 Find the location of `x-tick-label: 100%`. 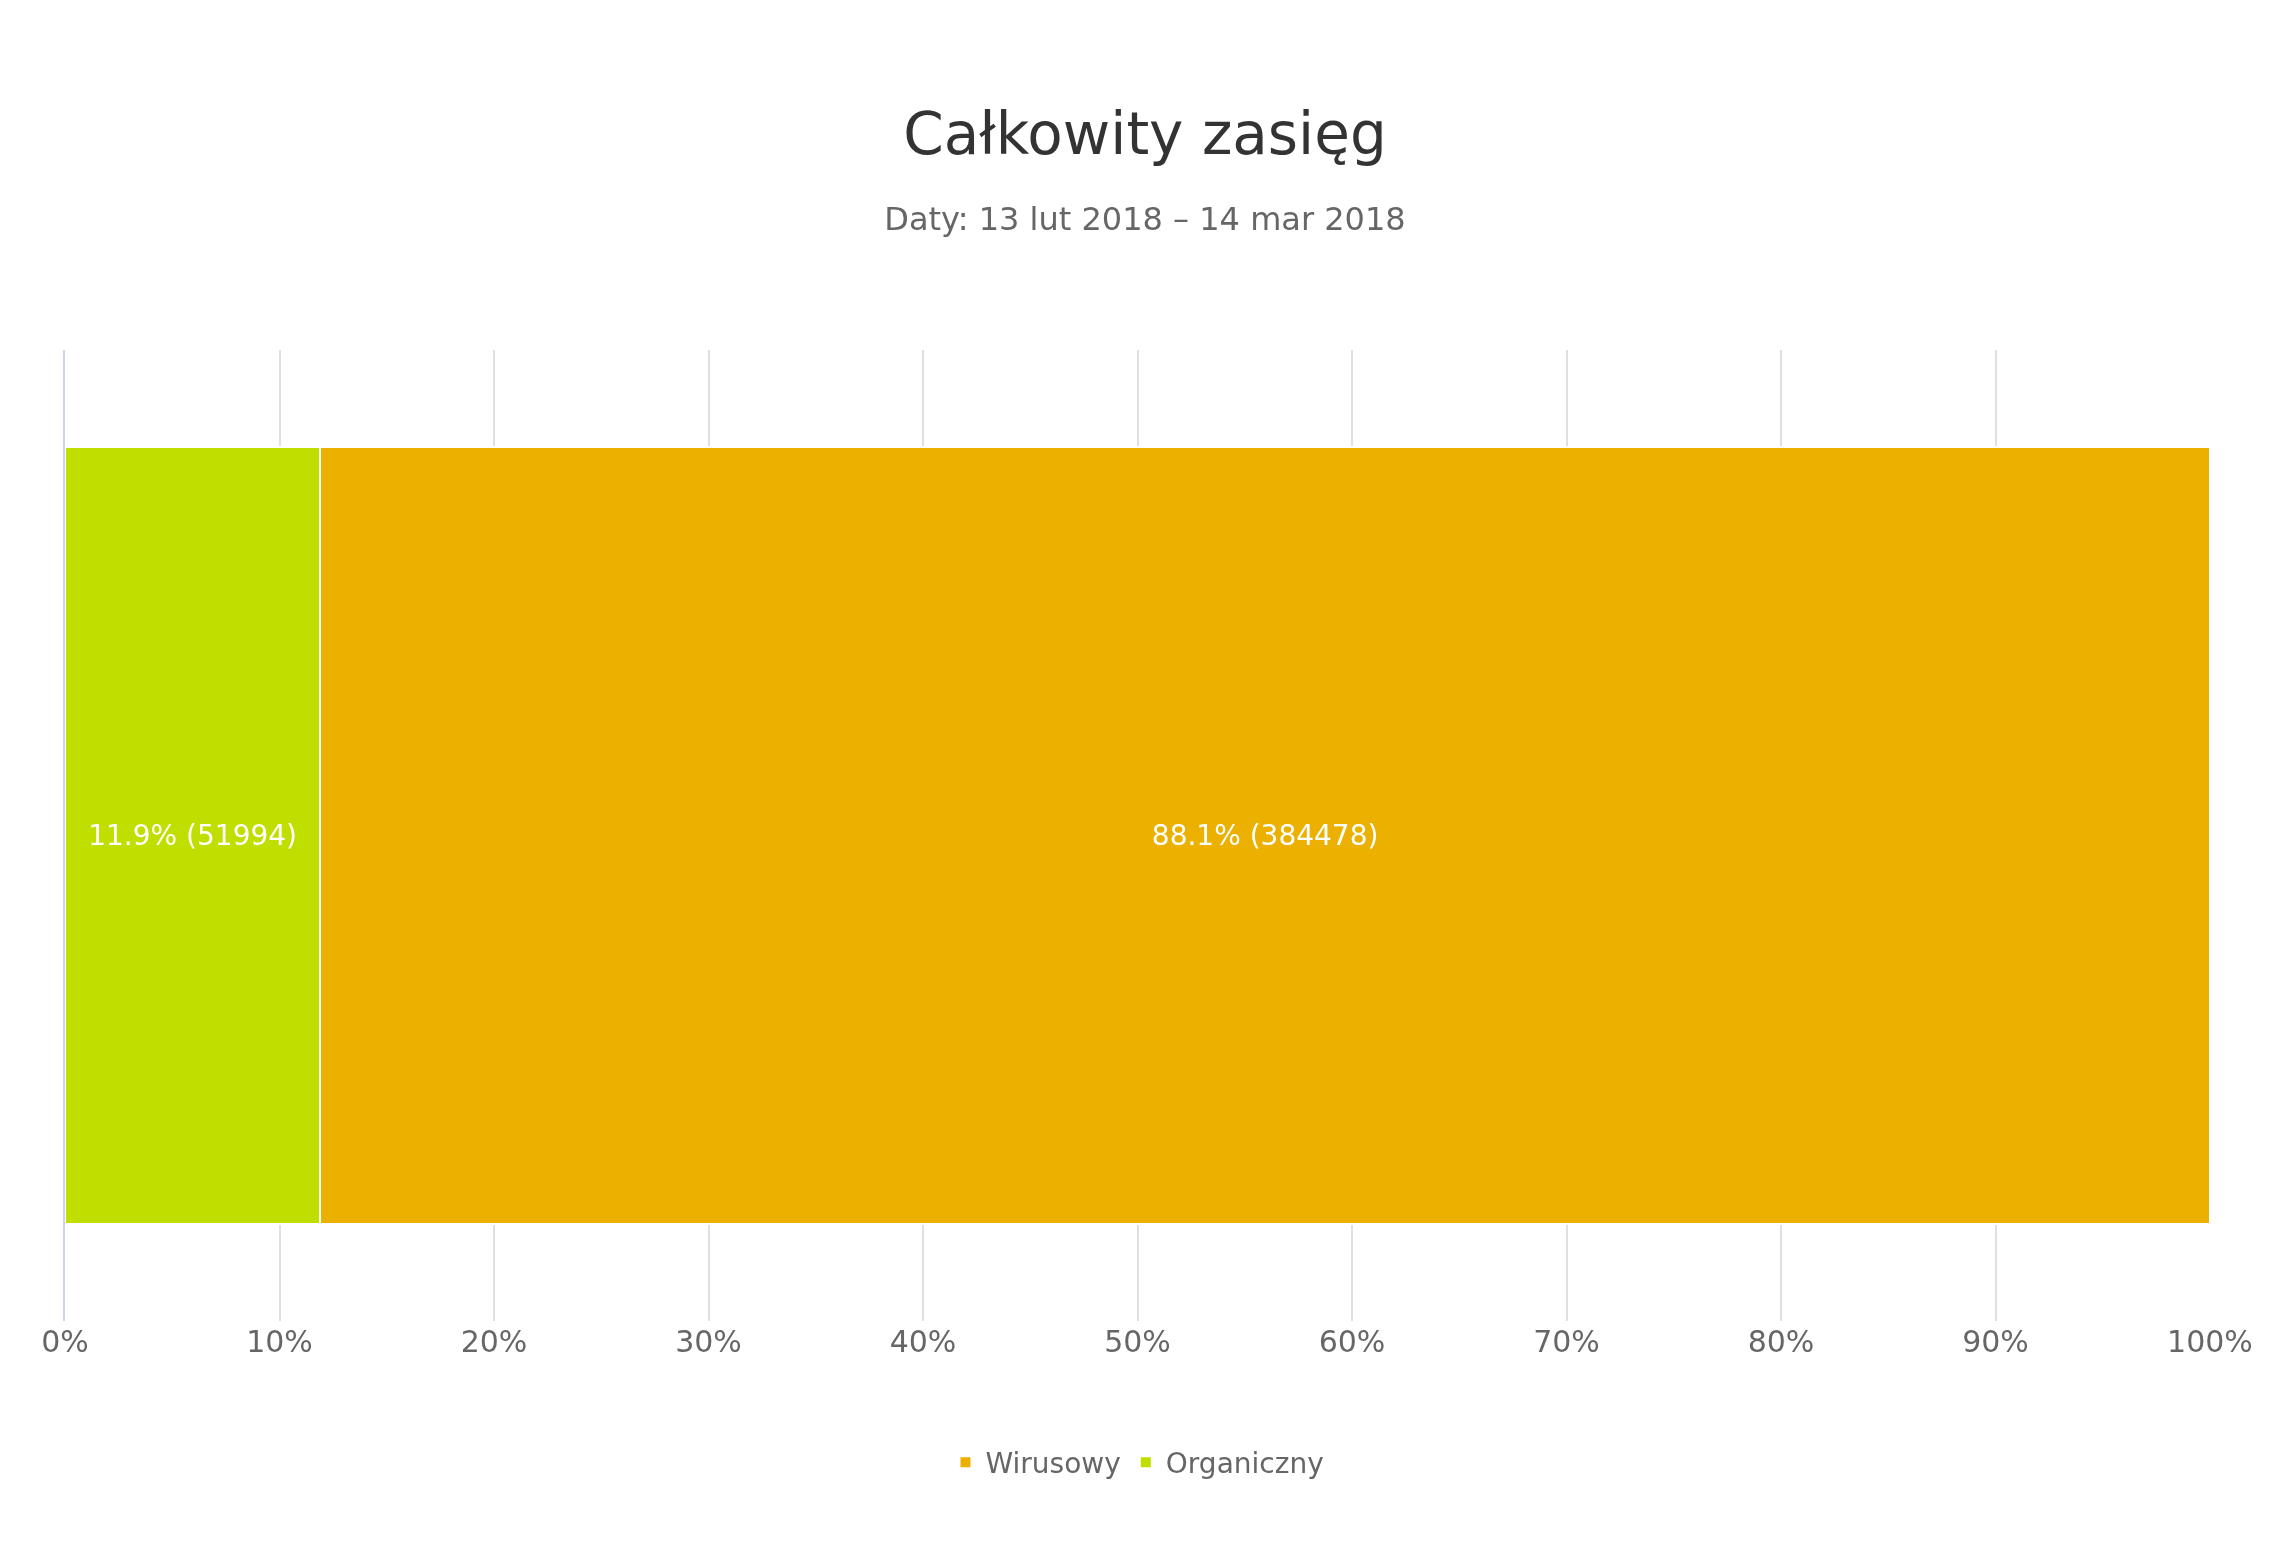

x-tick-label: 100% is located at coordinates (2210, 1341).